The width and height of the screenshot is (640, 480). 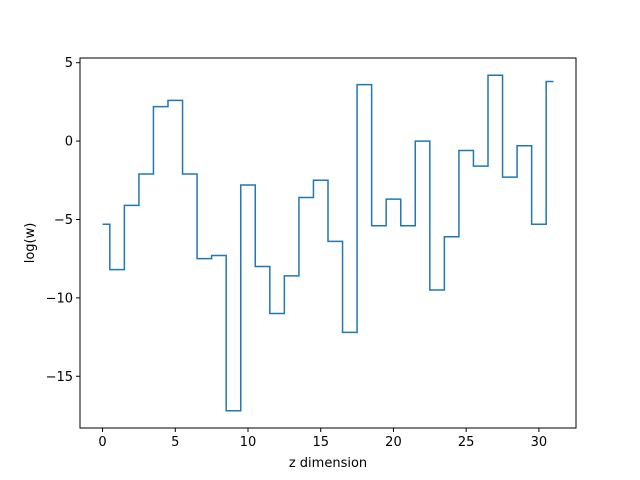 What do you see at coordinates (69, 142) in the screenshot?
I see `y-tick-label: 0` at bounding box center [69, 142].